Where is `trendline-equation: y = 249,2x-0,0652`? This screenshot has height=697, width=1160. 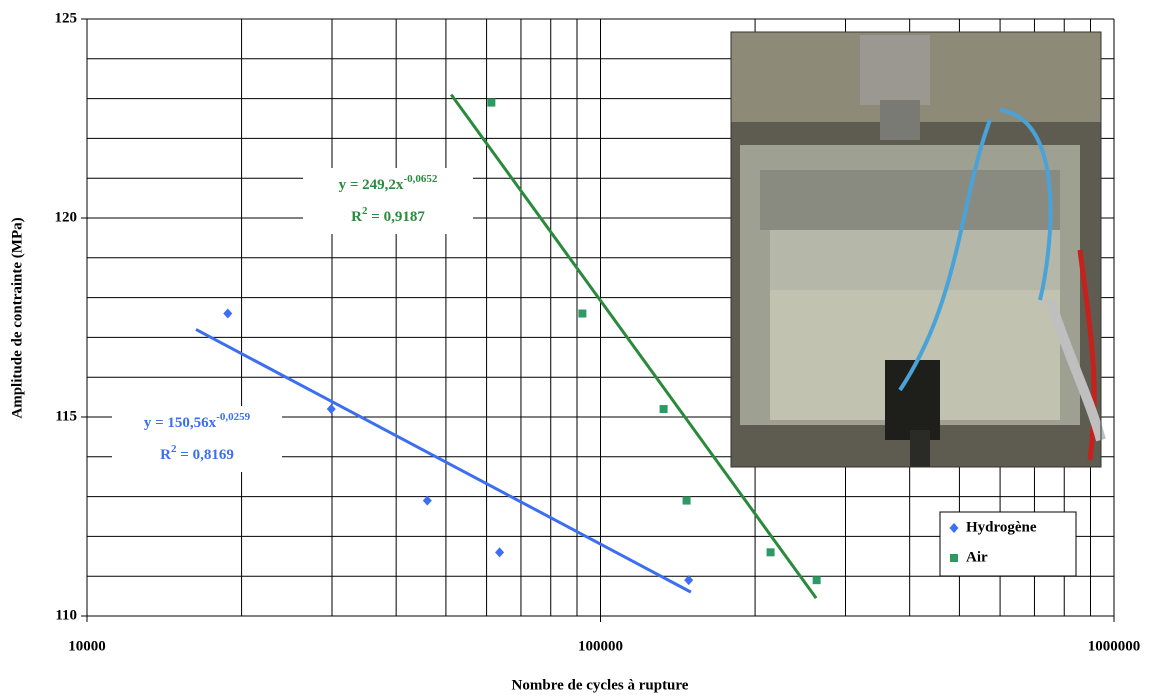
trendline-equation: y = 249,2x-0,0652 is located at coordinates (388, 183).